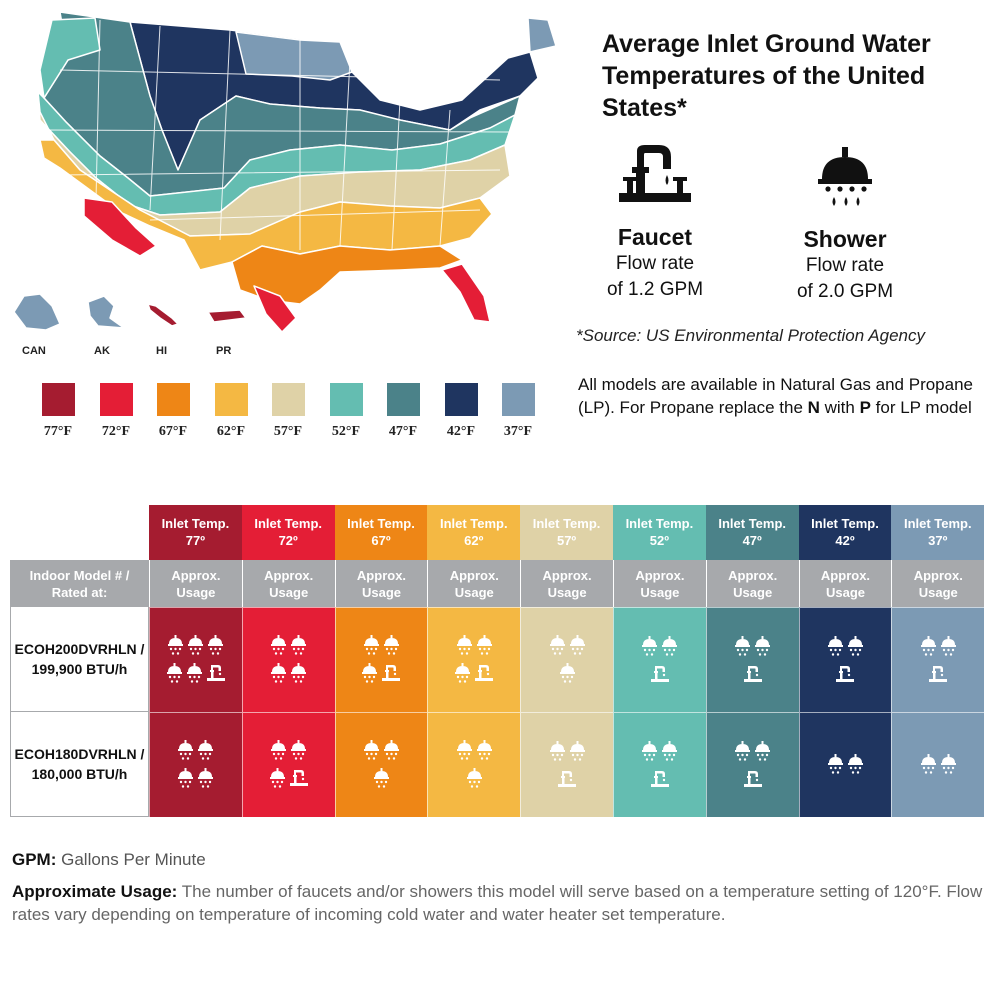 The width and height of the screenshot is (1000, 1000). What do you see at coordinates (58, 431) in the screenshot?
I see `legend-label: 77°F` at bounding box center [58, 431].